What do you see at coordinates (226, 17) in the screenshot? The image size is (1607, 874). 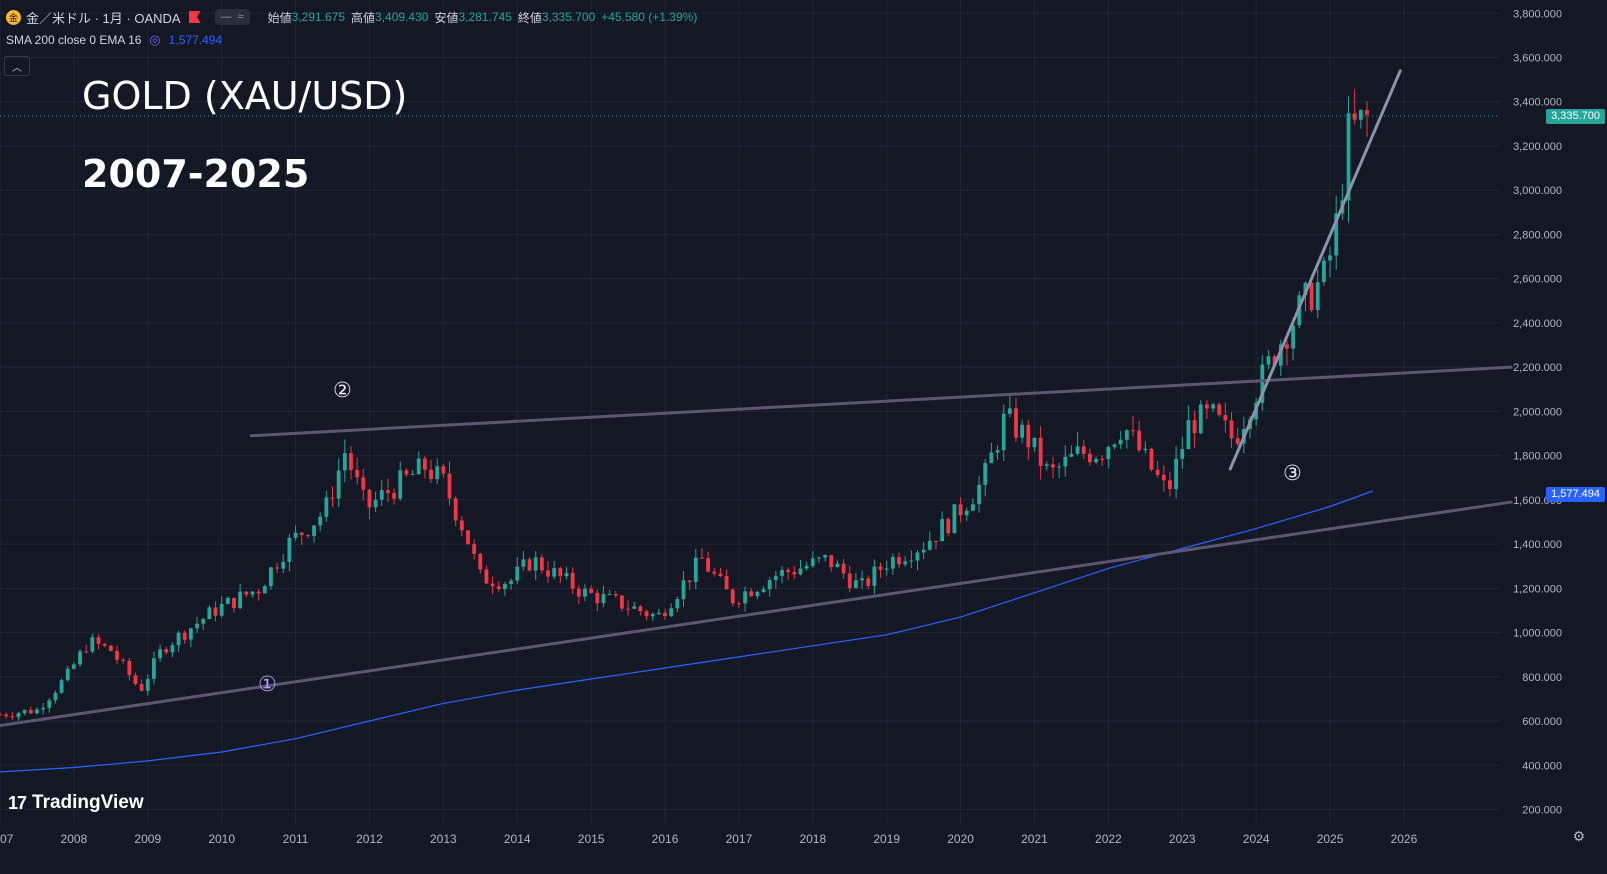 I see `minus-icon: —` at bounding box center [226, 17].